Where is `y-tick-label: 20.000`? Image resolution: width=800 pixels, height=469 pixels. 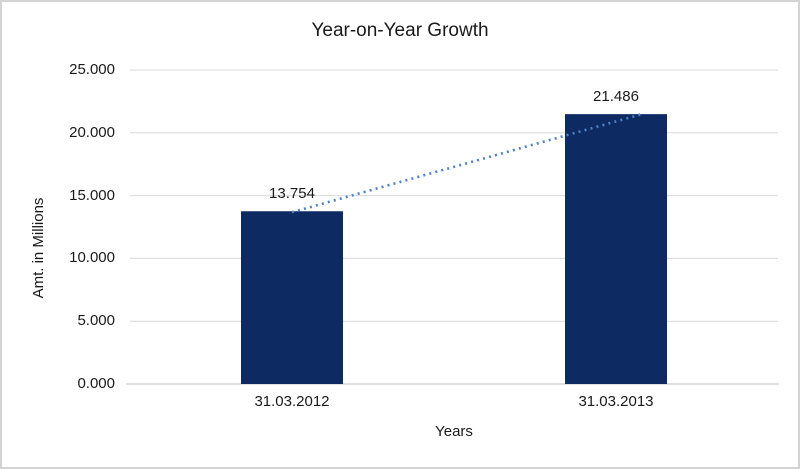
y-tick-label: 20.000 is located at coordinates (92, 132).